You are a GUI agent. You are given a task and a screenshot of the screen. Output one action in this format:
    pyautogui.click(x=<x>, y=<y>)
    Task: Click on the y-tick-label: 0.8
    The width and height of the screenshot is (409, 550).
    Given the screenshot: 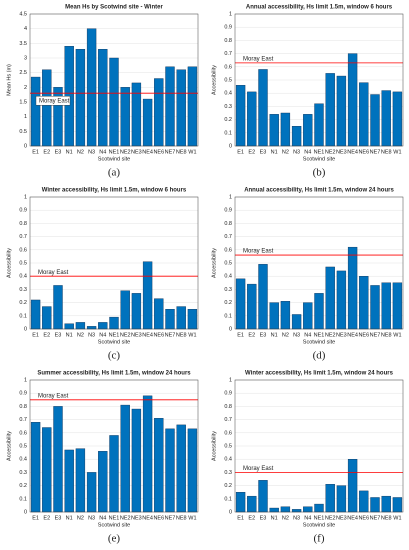 What is the action you would take?
    pyautogui.click(x=228, y=224)
    